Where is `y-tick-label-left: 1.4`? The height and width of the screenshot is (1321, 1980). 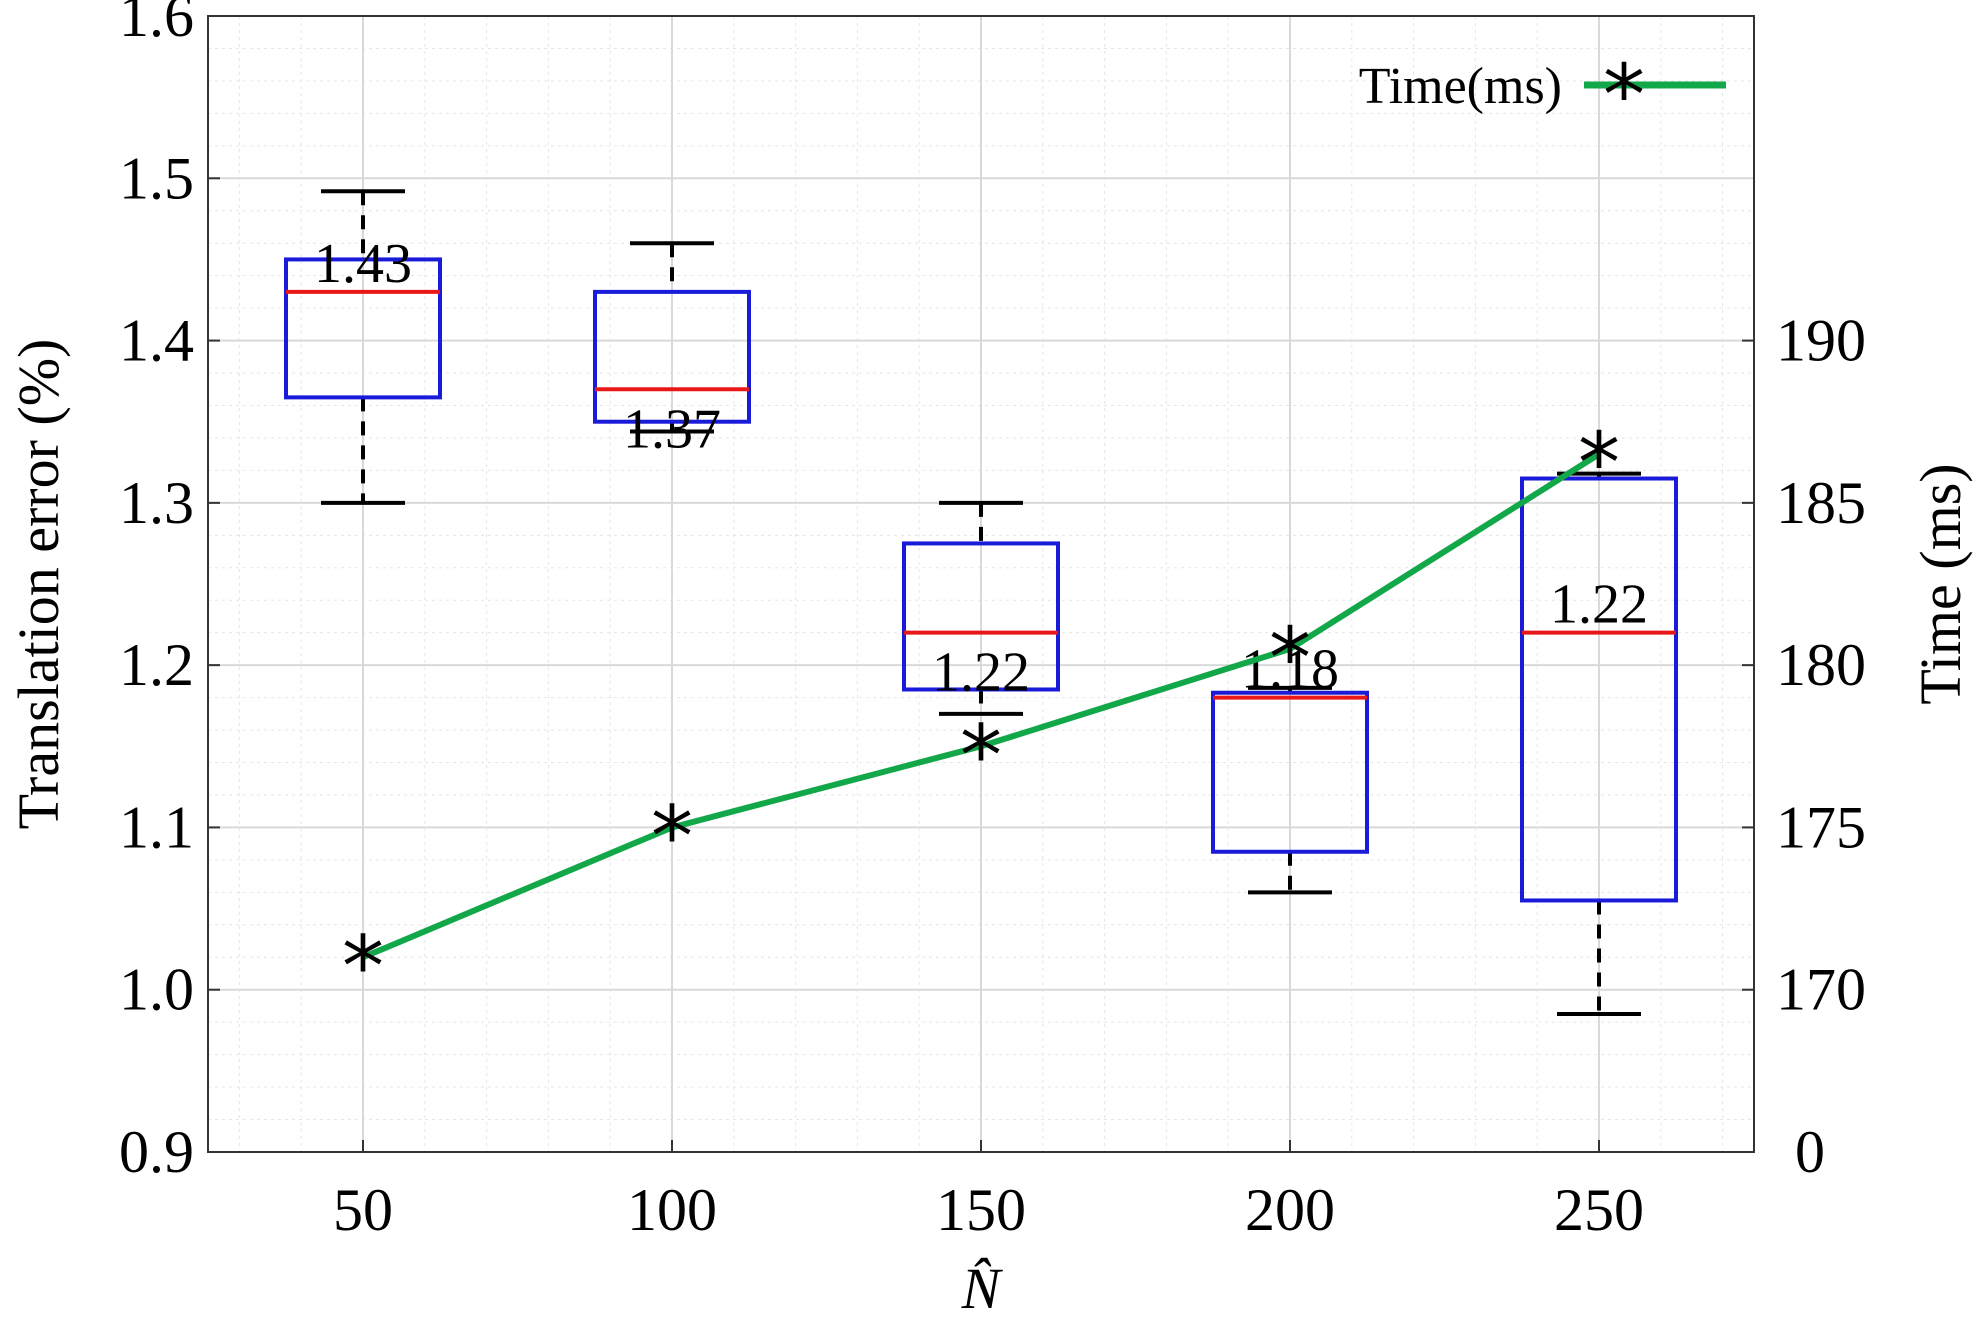
y-tick-label-left: 1.4 is located at coordinates (156, 341).